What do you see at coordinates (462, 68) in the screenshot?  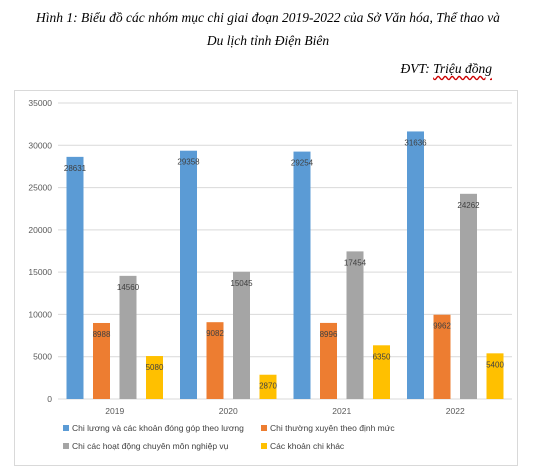 I see `unit-value: Triệu đồng` at bounding box center [462, 68].